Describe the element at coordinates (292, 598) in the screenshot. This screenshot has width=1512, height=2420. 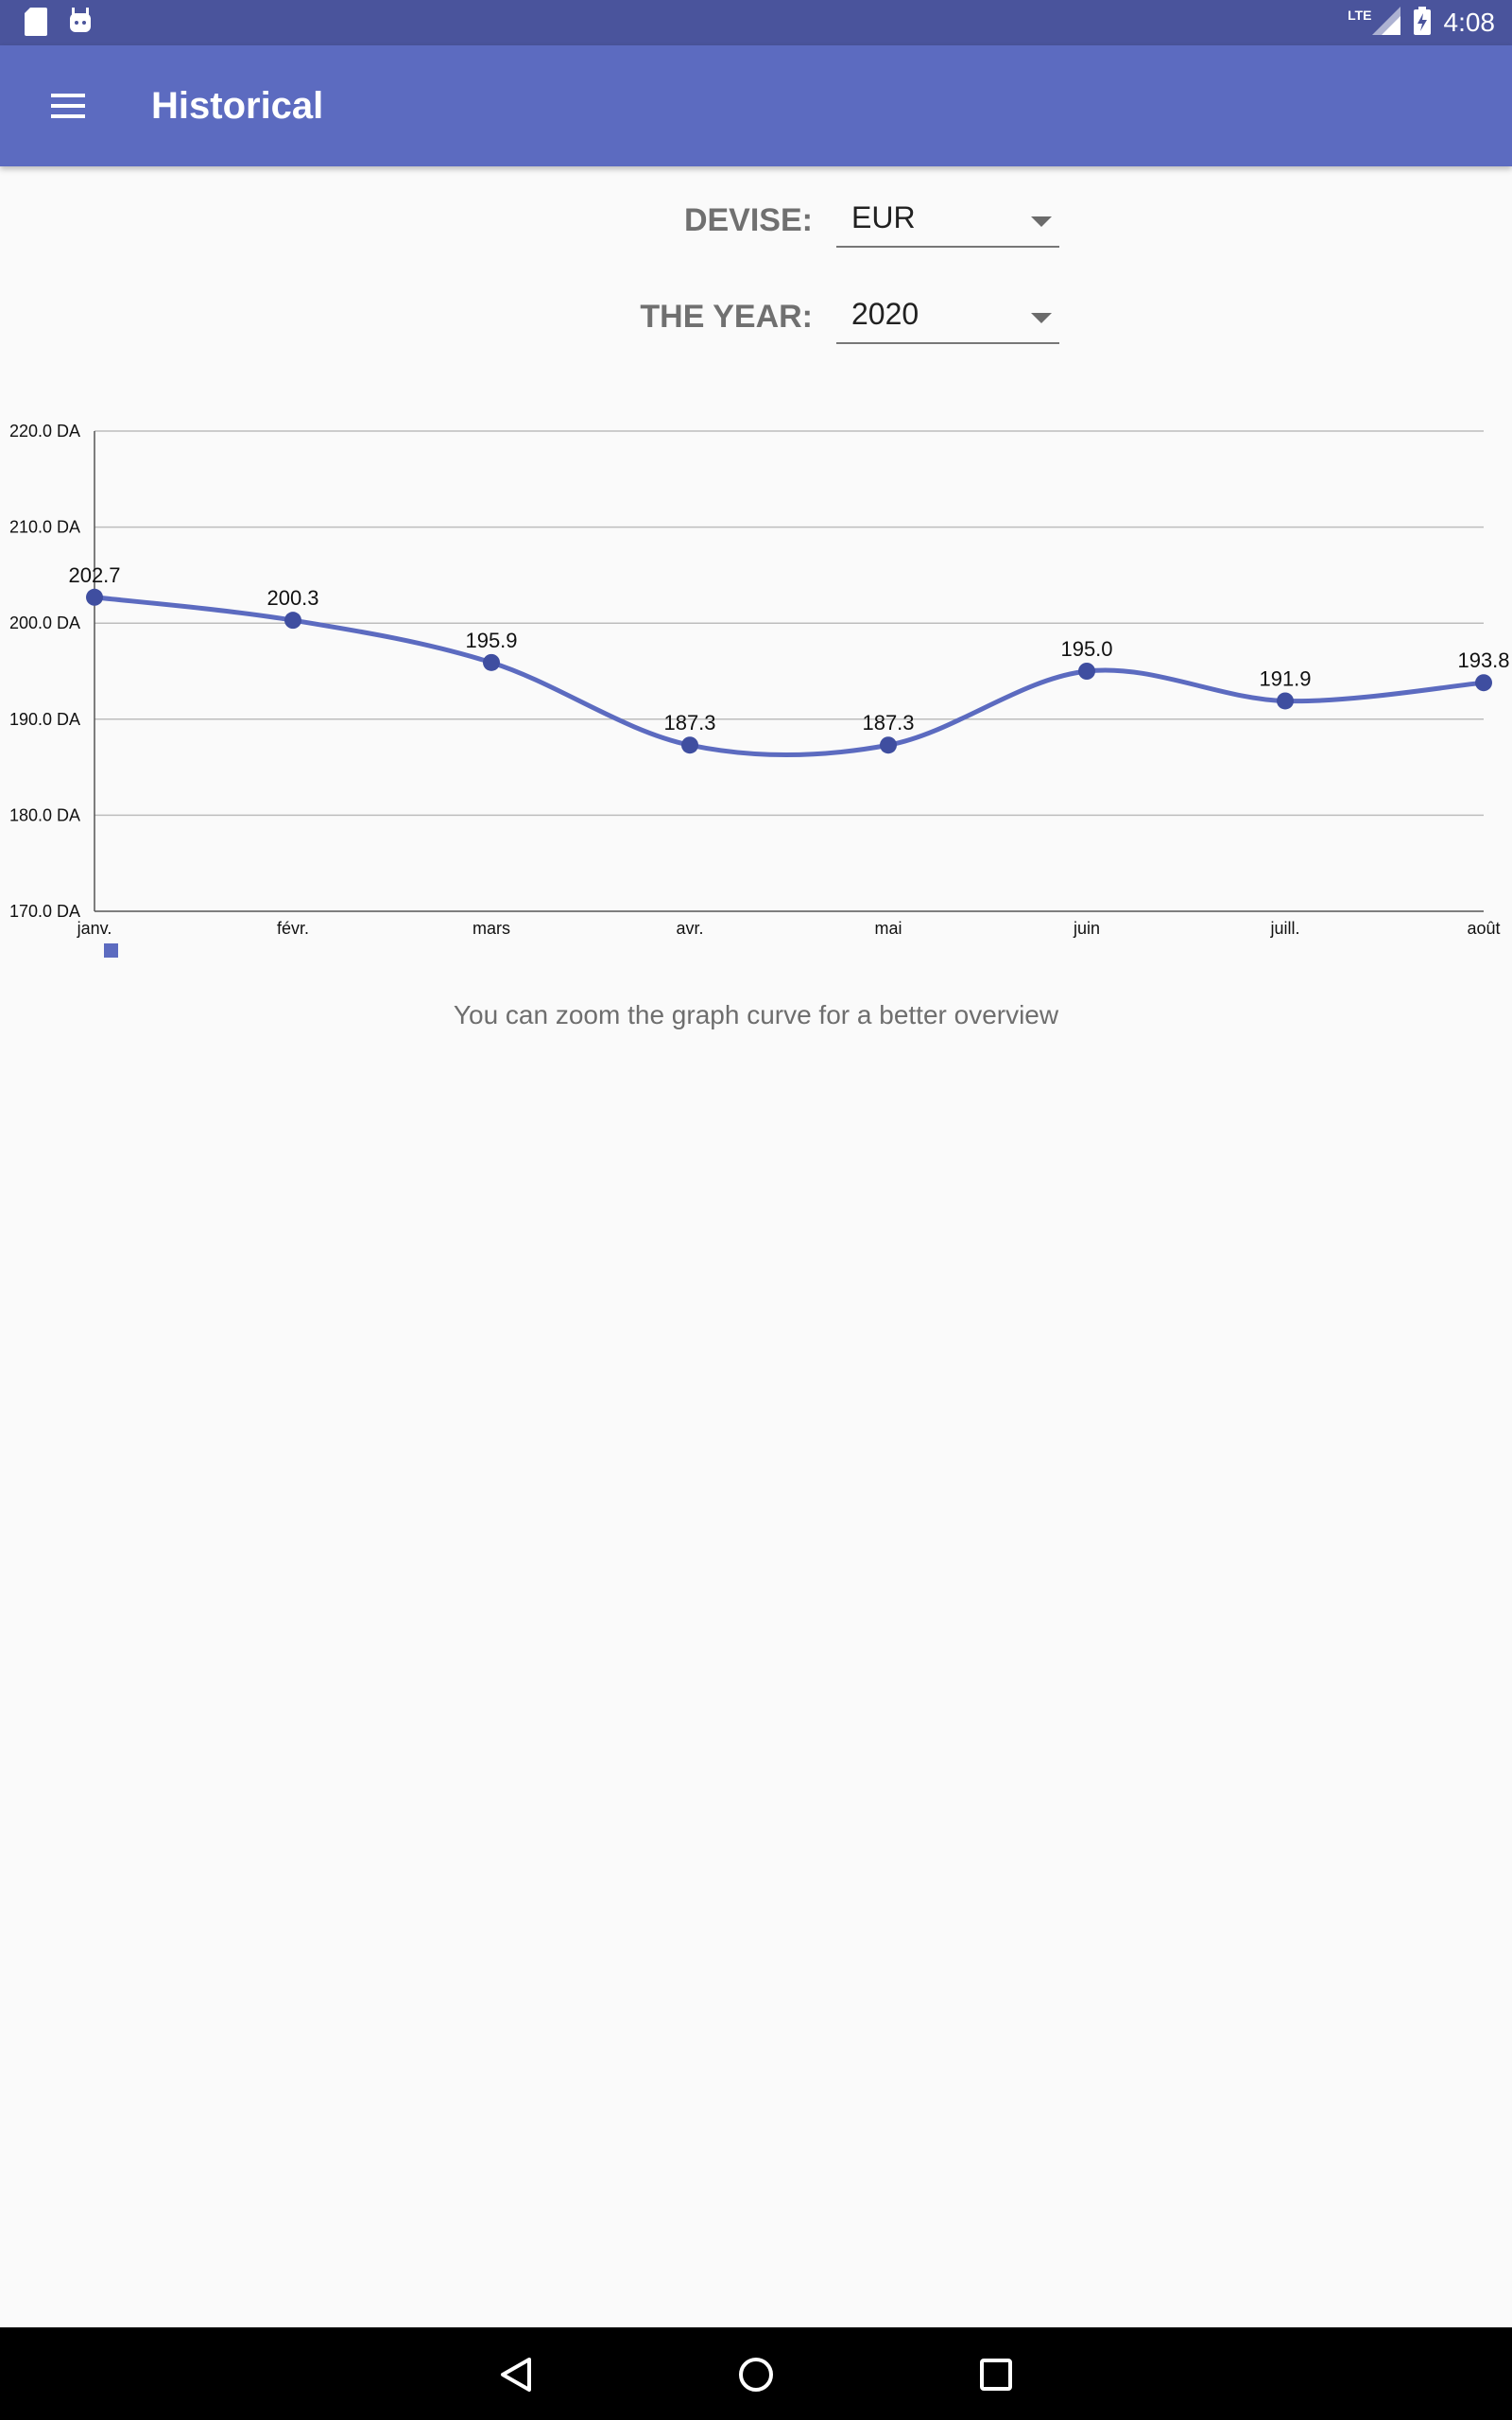
I see `data-label: 200.3` at that location.